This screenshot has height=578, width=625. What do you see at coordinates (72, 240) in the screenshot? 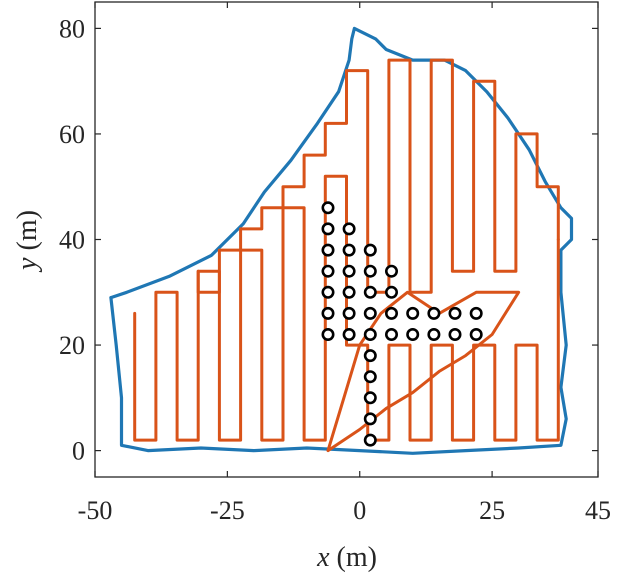
I see `y-tick-label: 40` at bounding box center [72, 240].